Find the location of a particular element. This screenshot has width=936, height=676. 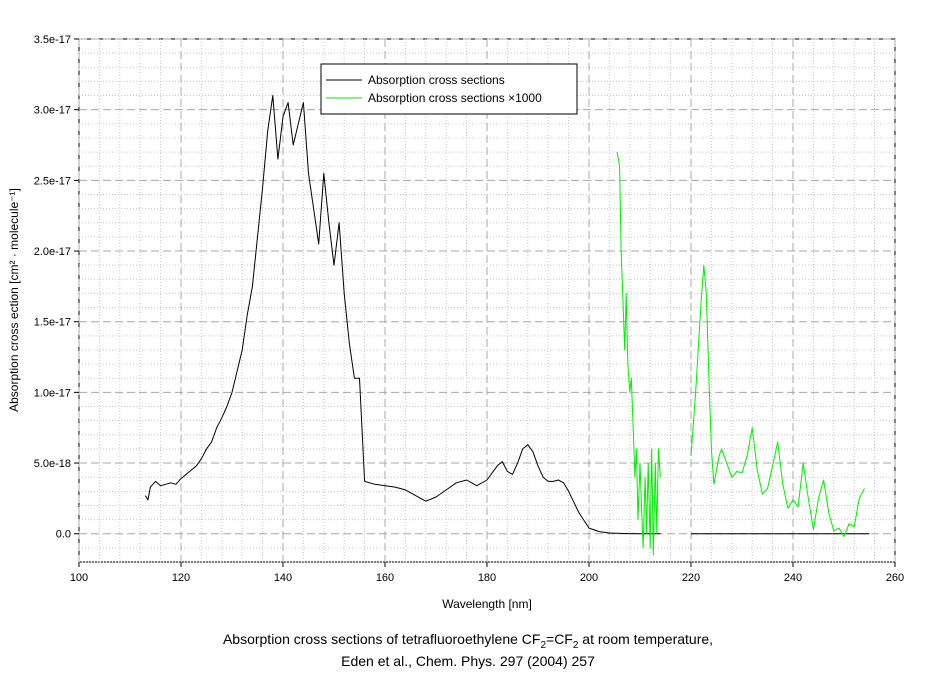

caption-text-d: Eden et al., Chem. Phys. 297 (2004) 257 is located at coordinates (468, 661).